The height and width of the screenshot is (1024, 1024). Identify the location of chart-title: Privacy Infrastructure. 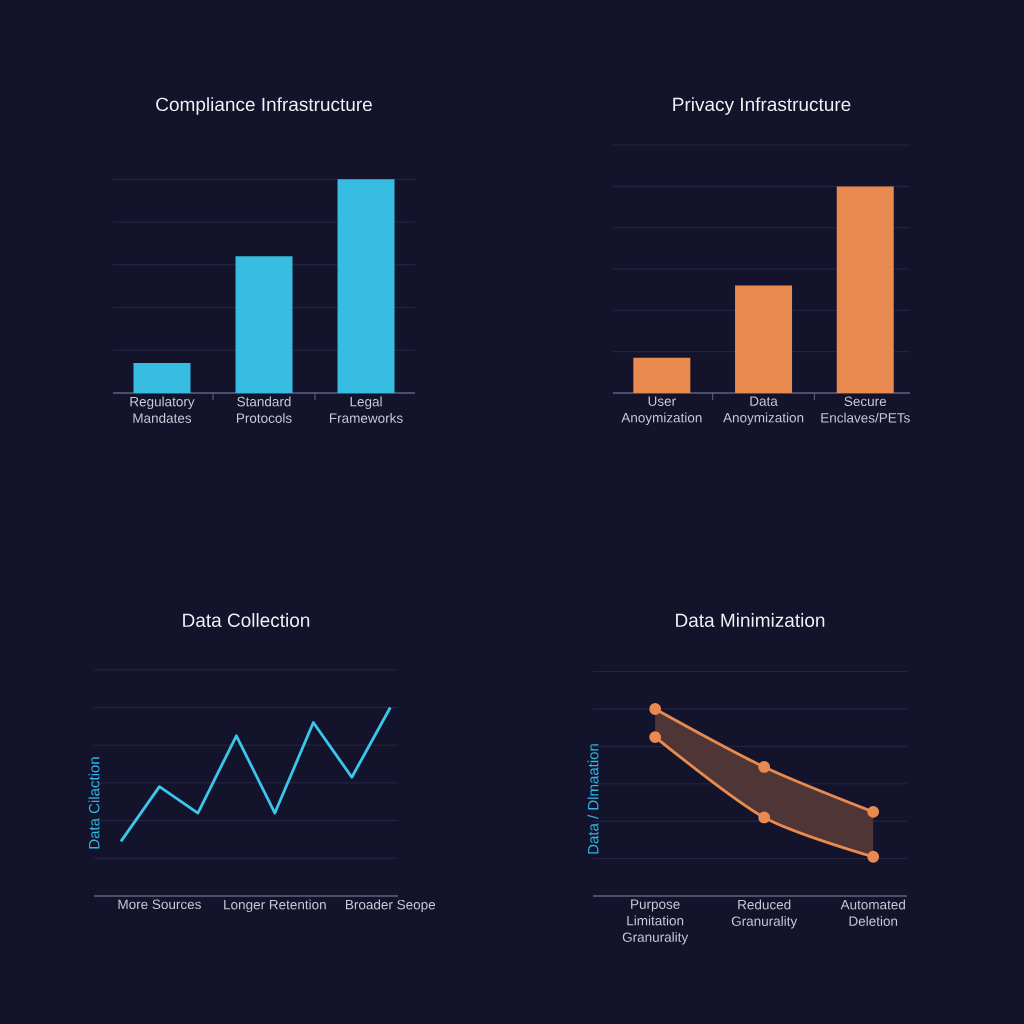
(762, 106).